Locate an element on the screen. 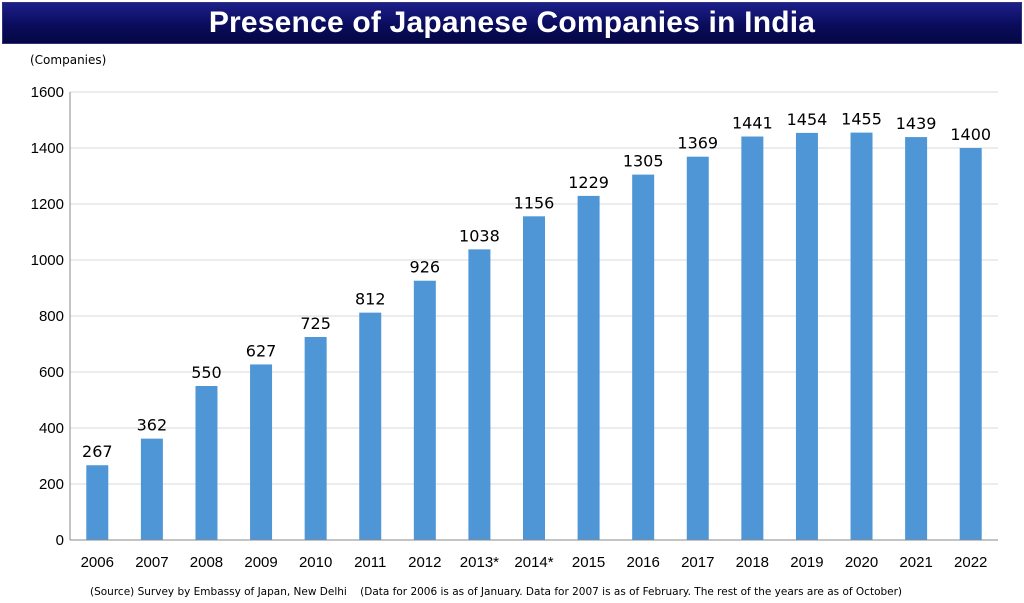 This screenshot has height=603, width=1024. x-tick-label: 2021 is located at coordinates (915, 562).